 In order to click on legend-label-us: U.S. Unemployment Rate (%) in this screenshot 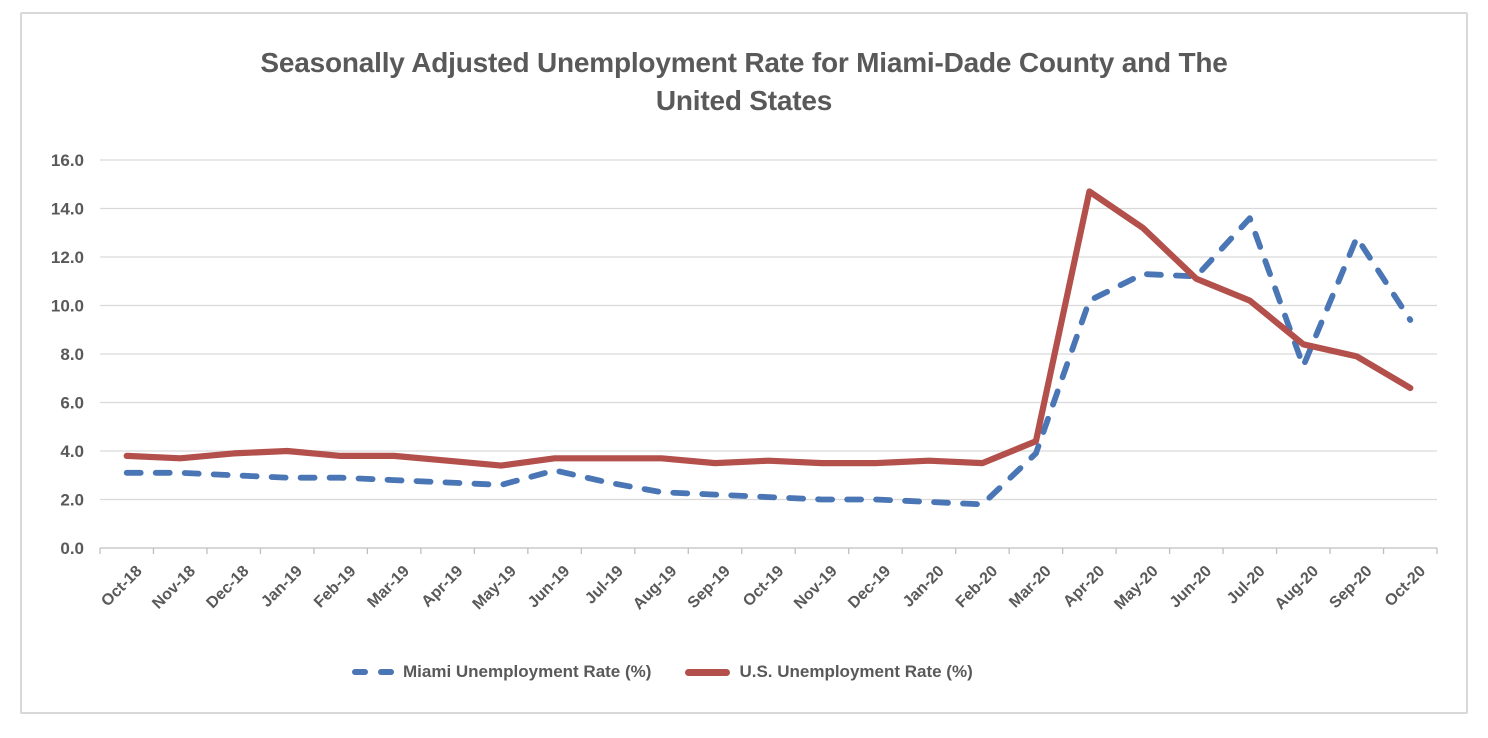, I will do `click(856, 671)`.